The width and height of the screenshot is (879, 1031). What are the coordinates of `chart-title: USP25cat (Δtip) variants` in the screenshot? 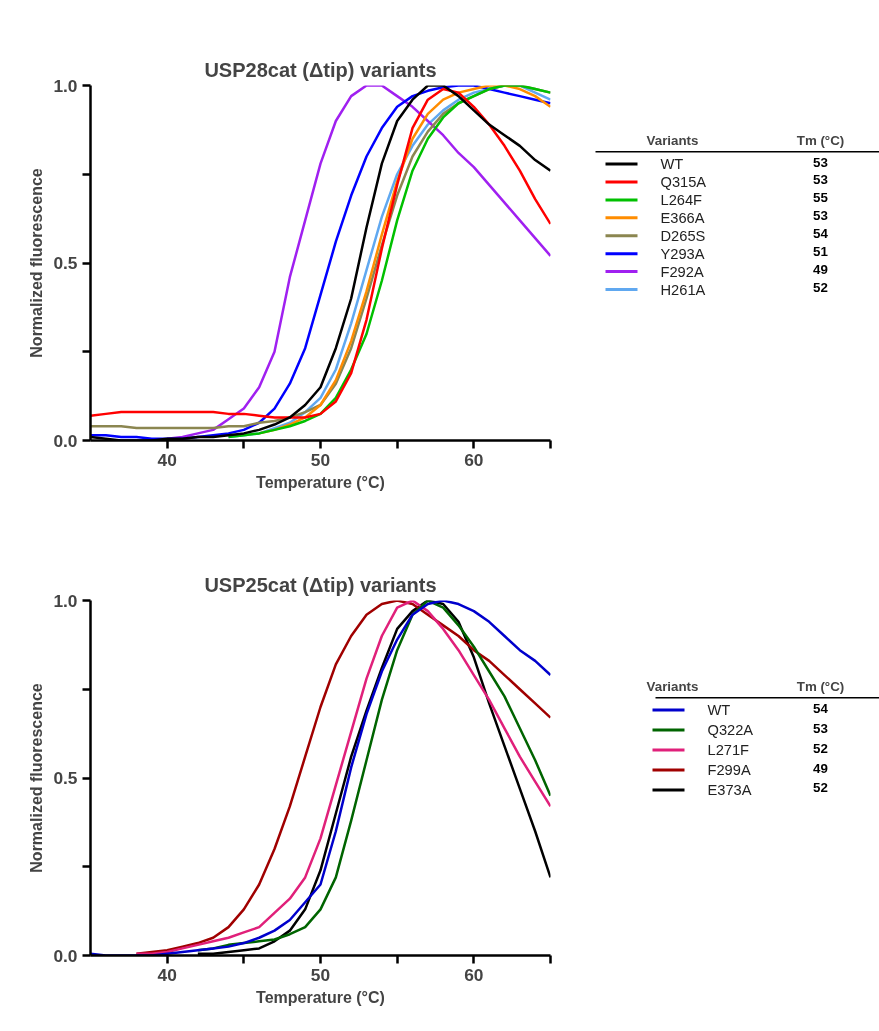 It's located at (320, 584).